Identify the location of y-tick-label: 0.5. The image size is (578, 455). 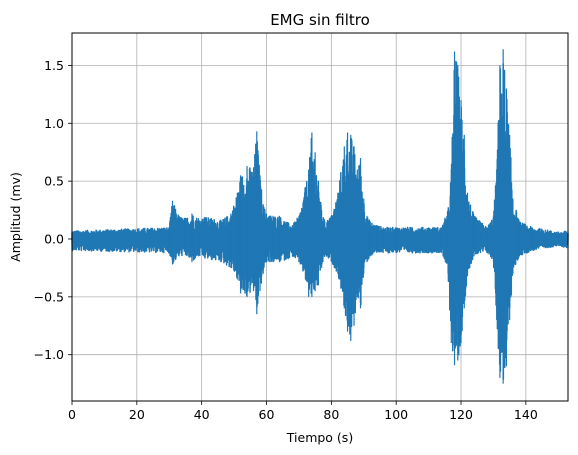
(54, 181).